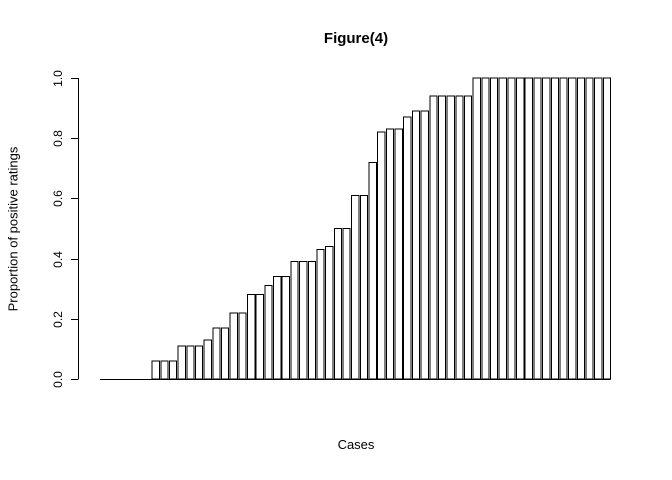 The height and width of the screenshot is (480, 672). What do you see at coordinates (58, 259) in the screenshot?
I see `y-tick-label: 0.4` at bounding box center [58, 259].